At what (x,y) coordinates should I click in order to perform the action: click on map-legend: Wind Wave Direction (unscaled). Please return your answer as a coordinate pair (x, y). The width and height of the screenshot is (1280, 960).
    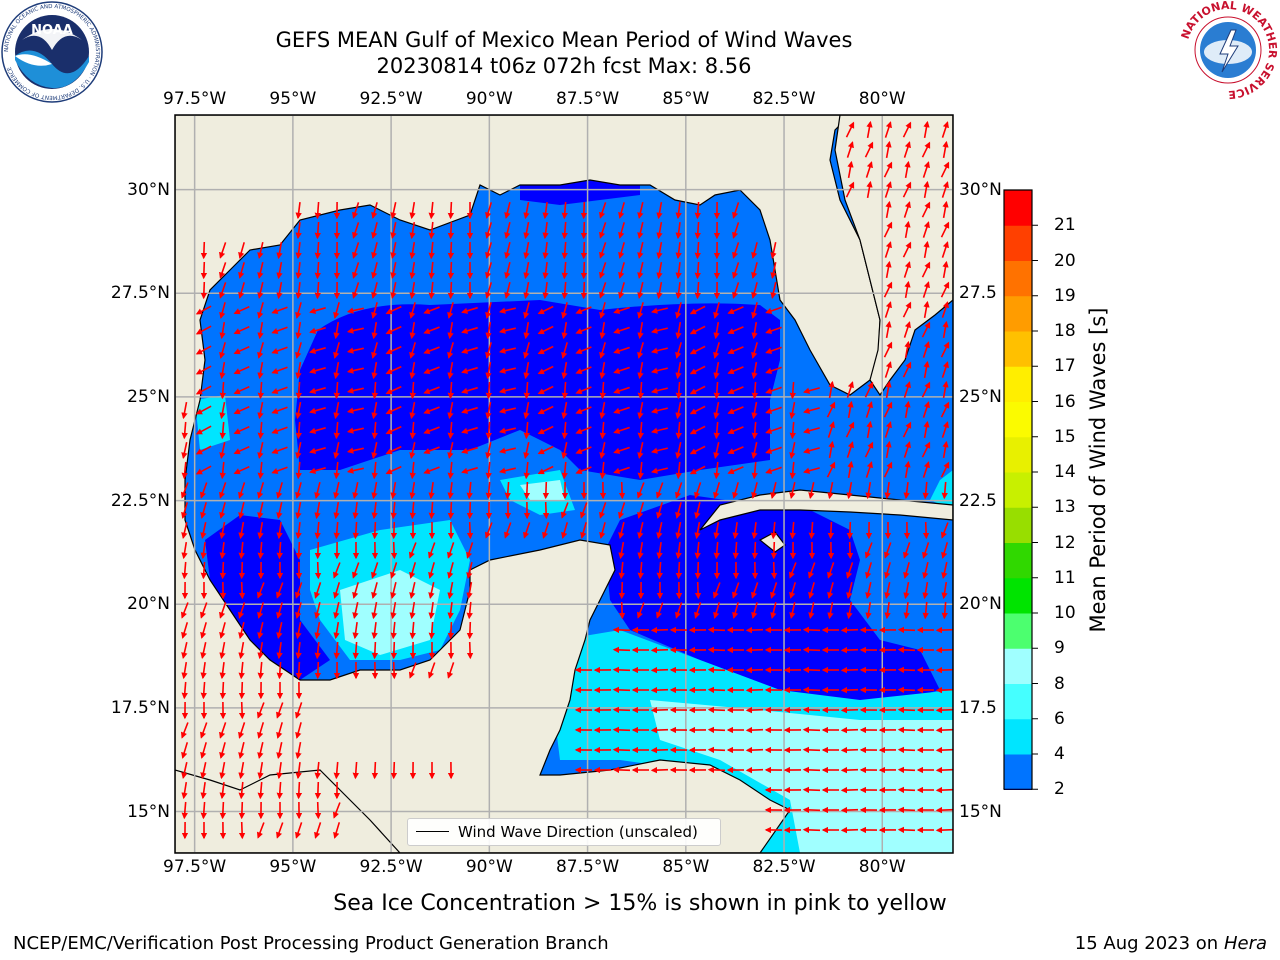
    Looking at the image, I should click on (564, 832).